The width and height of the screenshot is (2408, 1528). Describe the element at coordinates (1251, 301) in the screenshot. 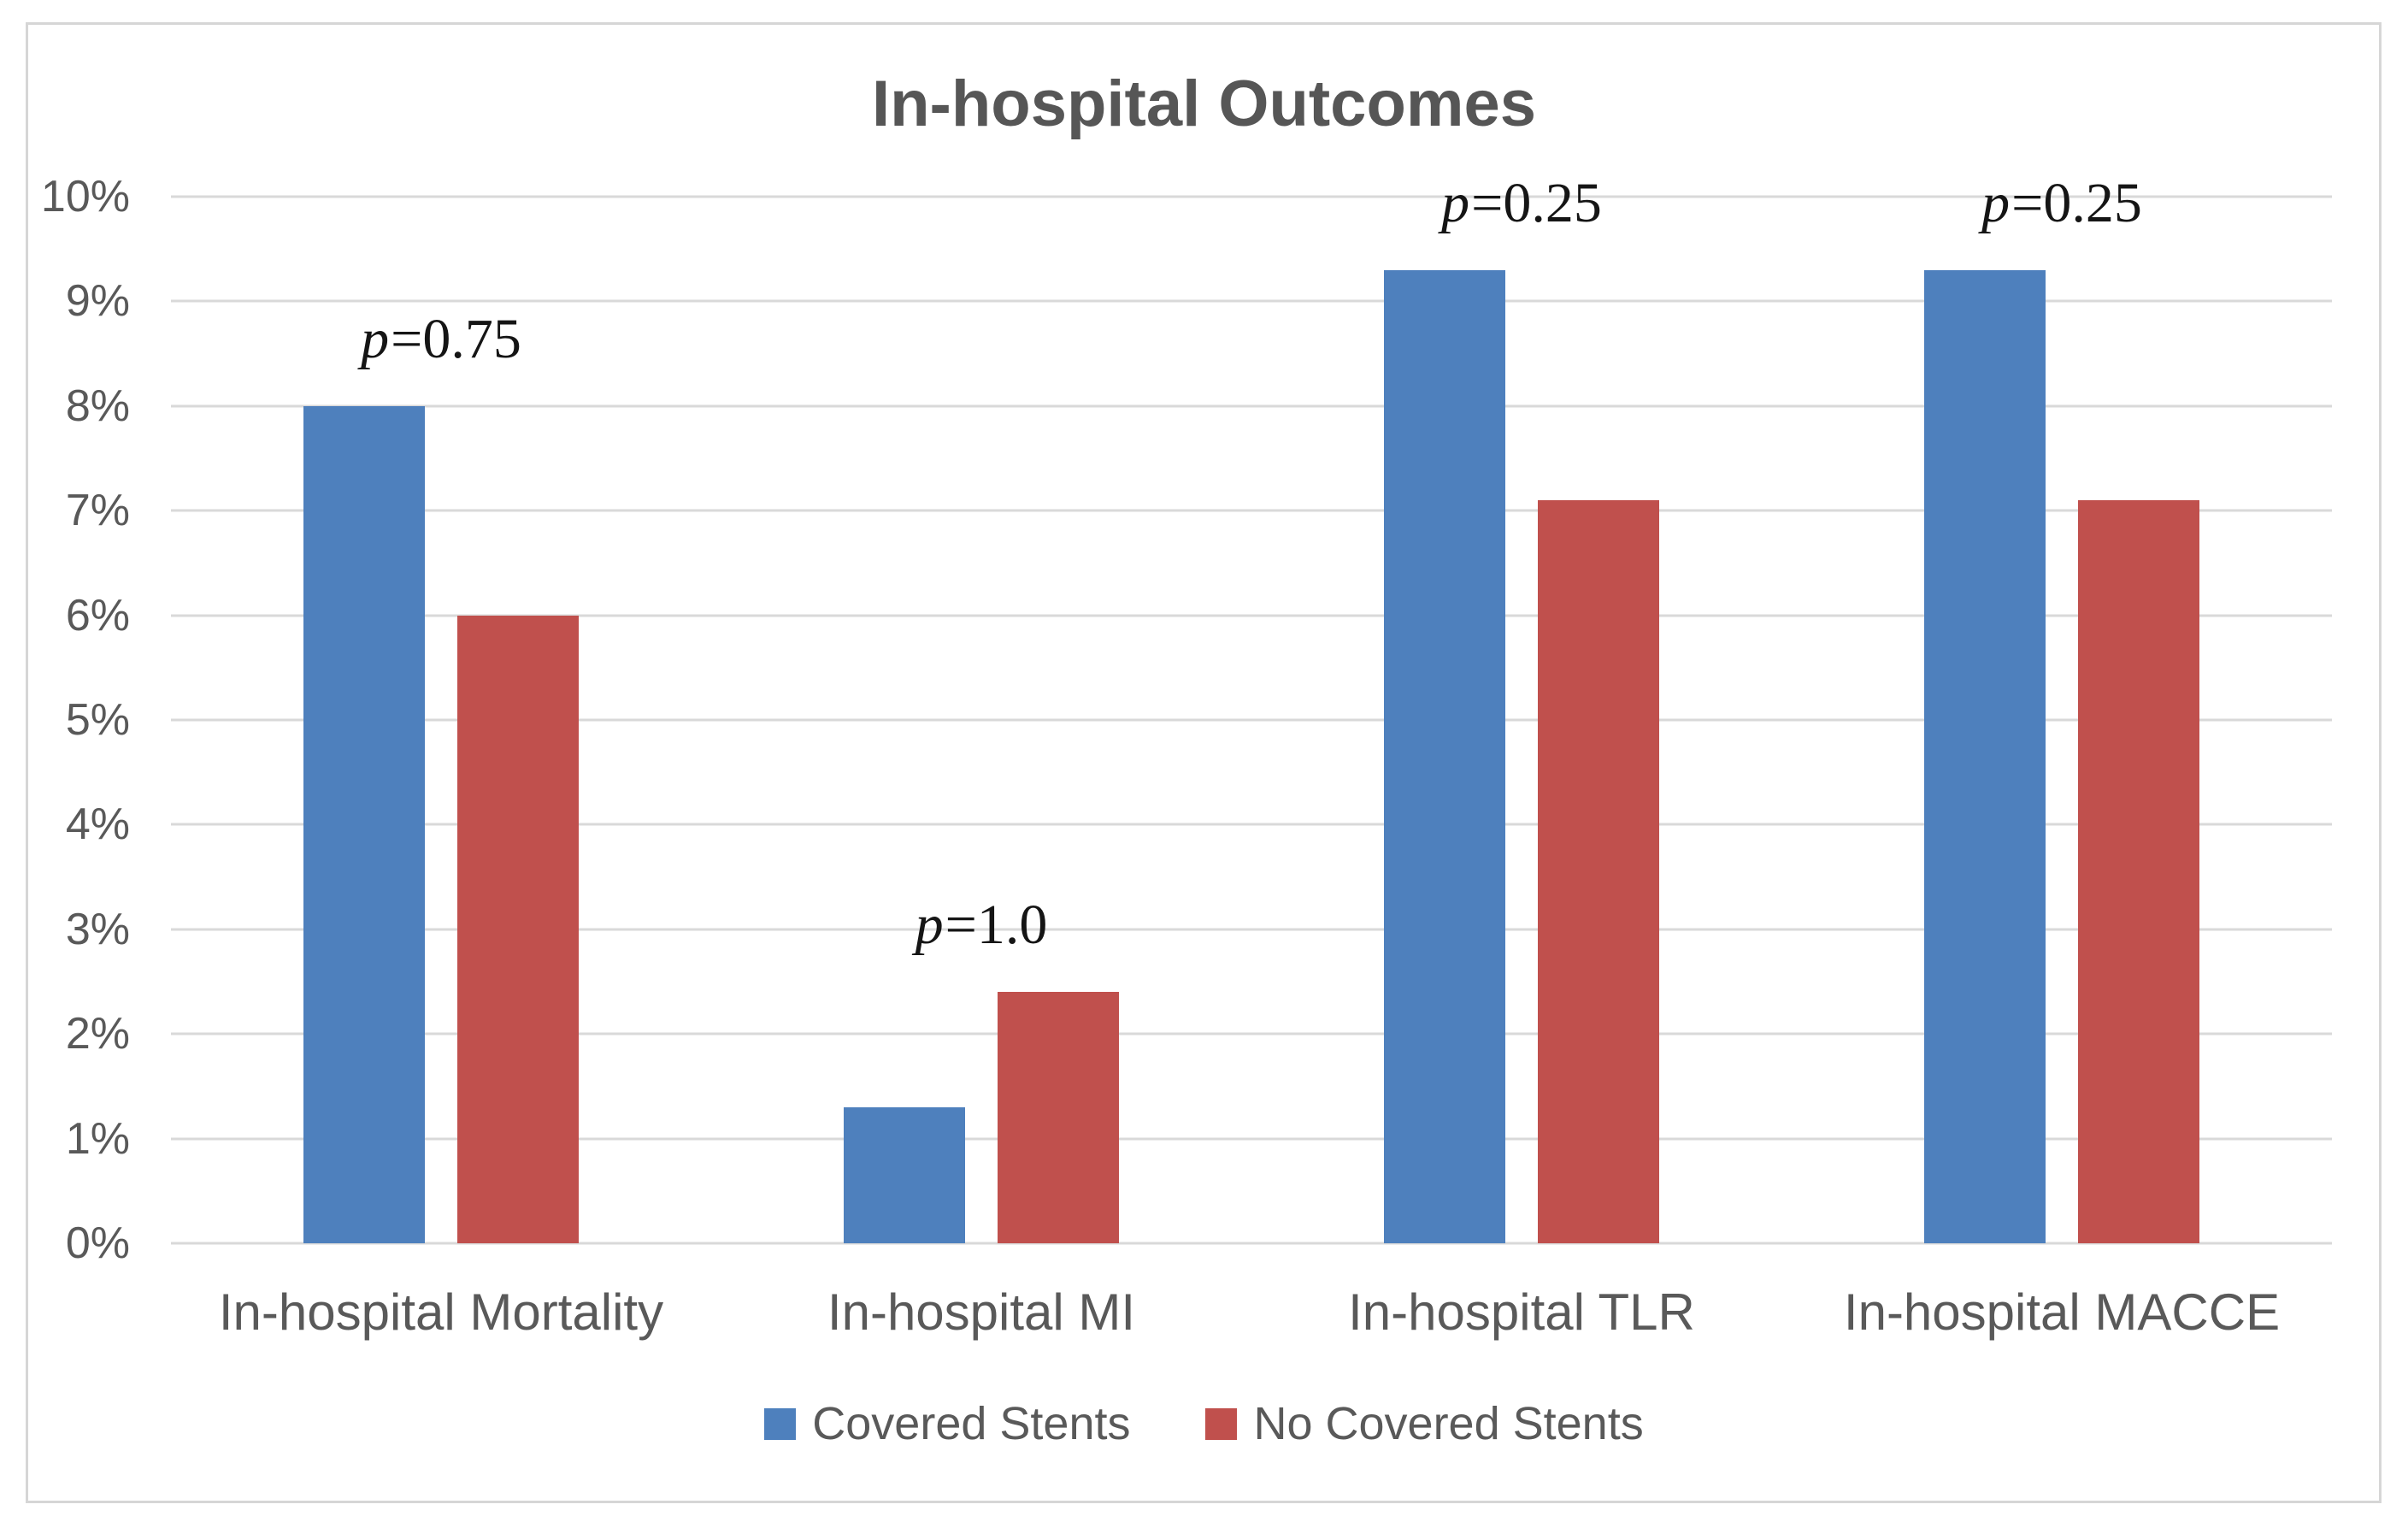

I see `gridline-9pct` at that location.